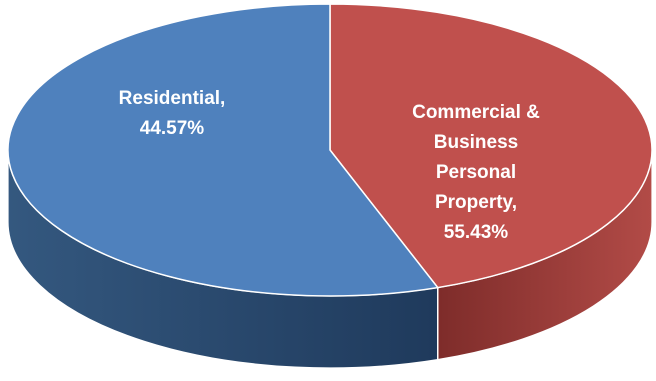  Describe the element at coordinates (172, 98) in the screenshot. I see `data-label-line: Residential,` at that location.